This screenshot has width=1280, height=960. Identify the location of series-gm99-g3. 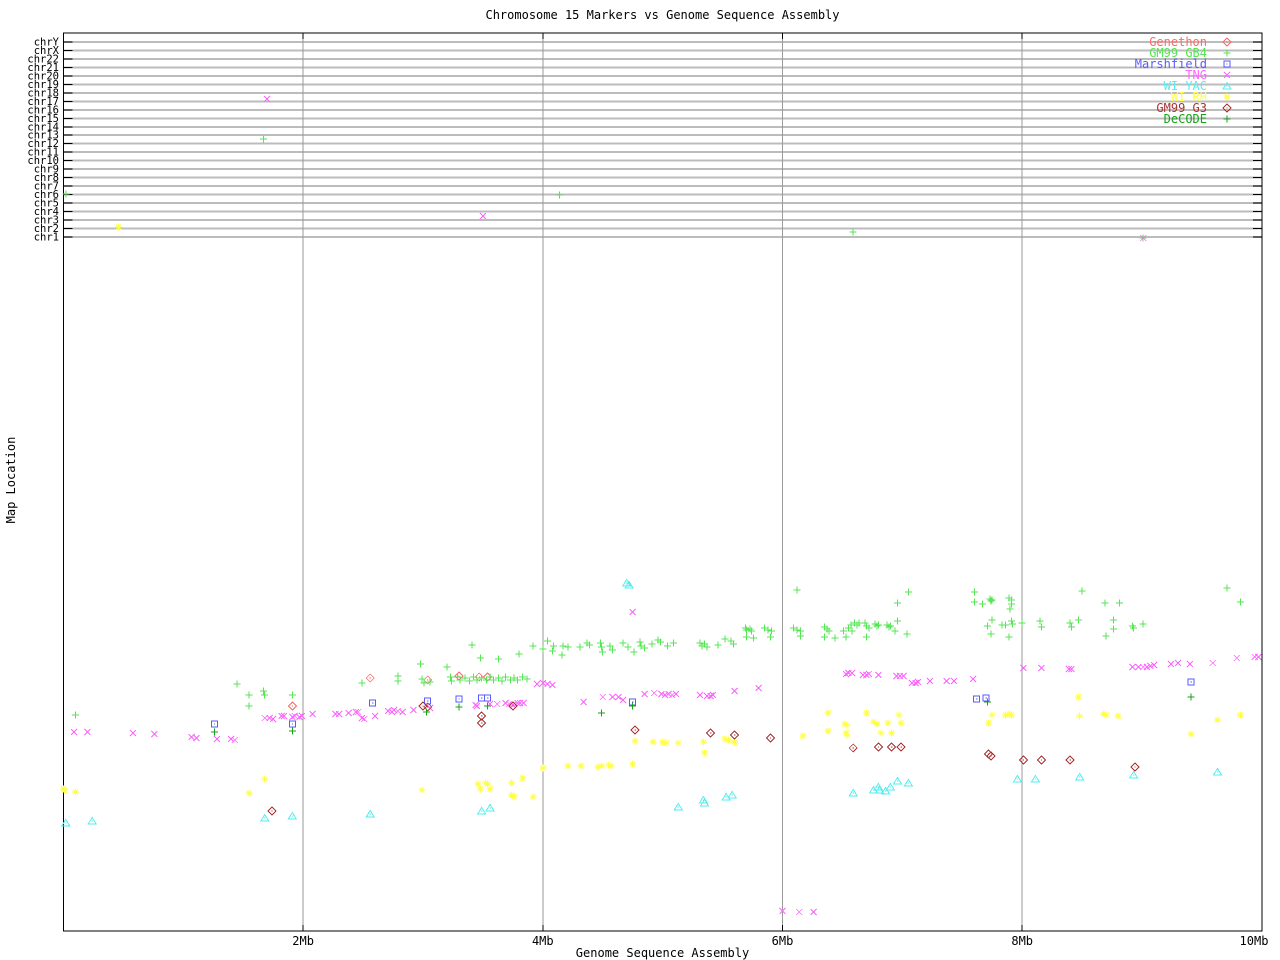
(703, 758).